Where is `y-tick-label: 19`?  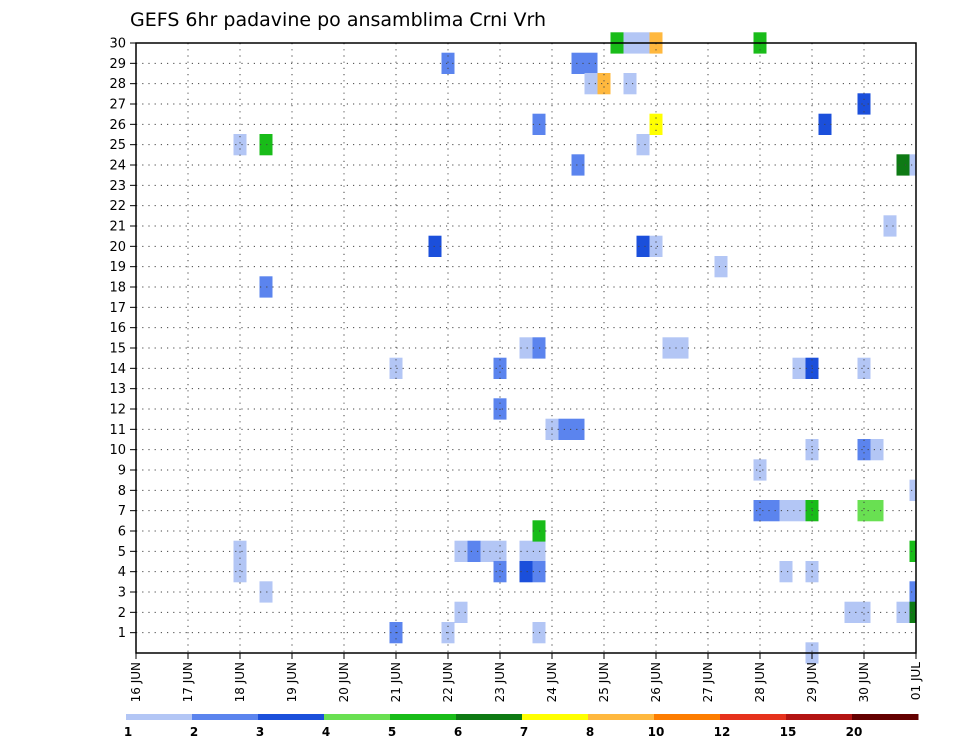
y-tick-label: 19 is located at coordinates (117, 267).